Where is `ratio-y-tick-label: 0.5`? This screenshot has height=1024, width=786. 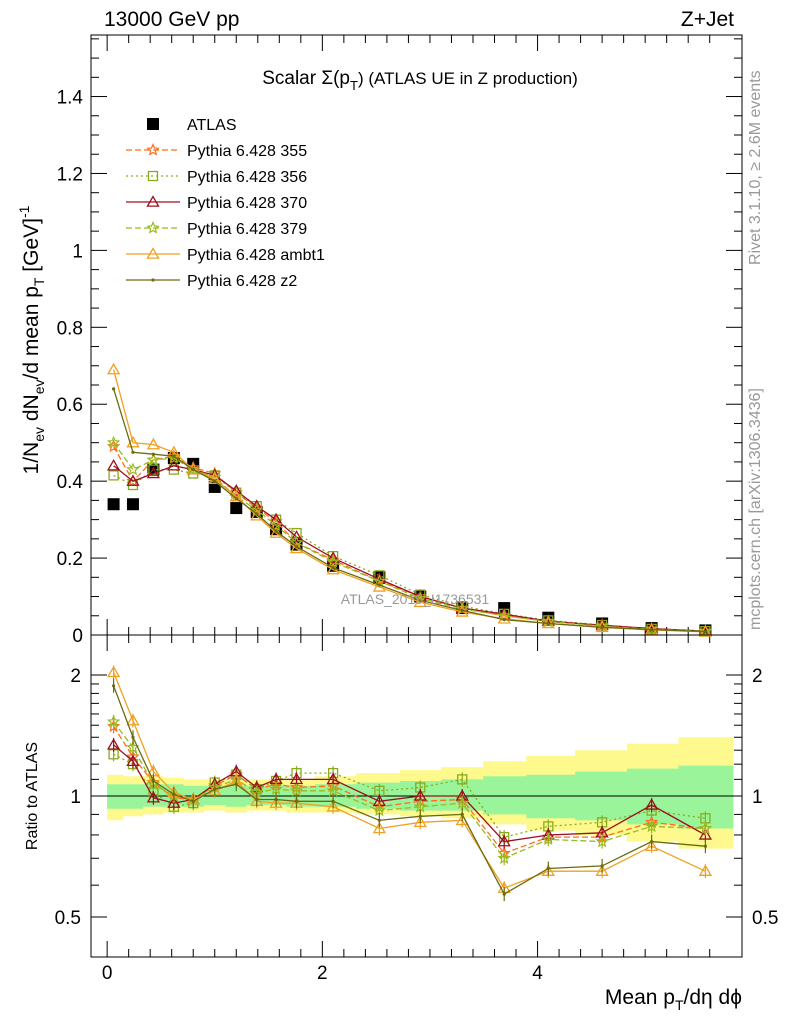 ratio-y-tick-label: 0.5 is located at coordinates (68, 918).